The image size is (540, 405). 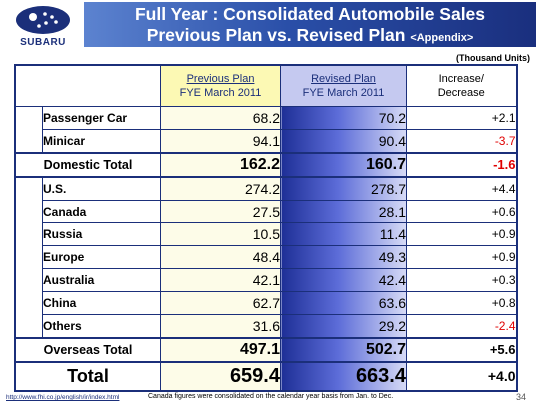 I want to click on subaru-logo: SUBARU, so click(x=43, y=26).